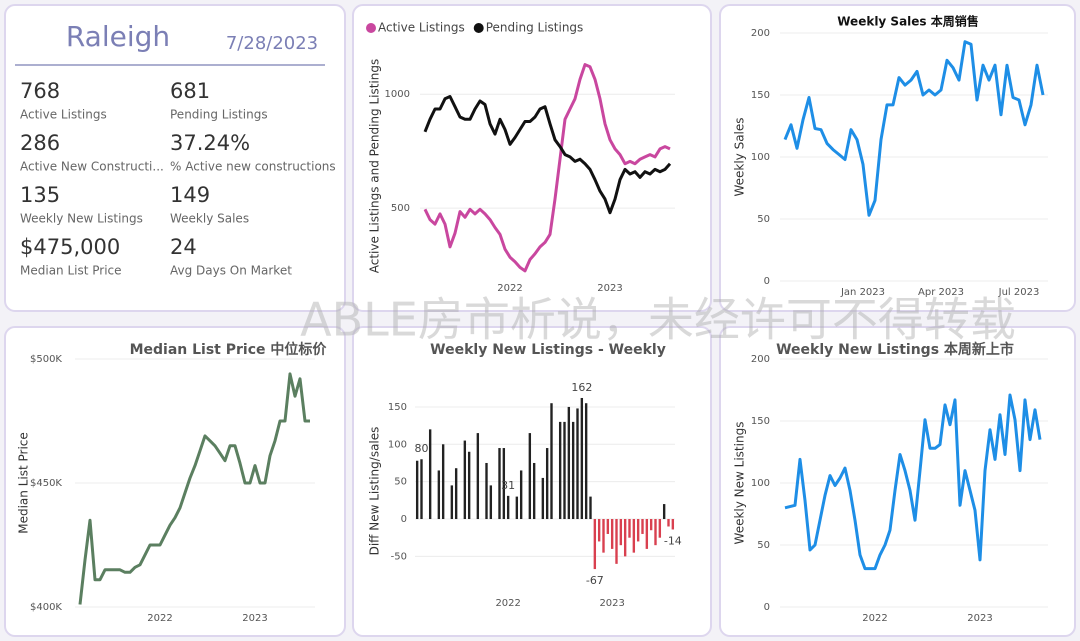 The height and width of the screenshot is (641, 1080). I want to click on y-axis-label: Weekly New Listings, so click(740, 483).